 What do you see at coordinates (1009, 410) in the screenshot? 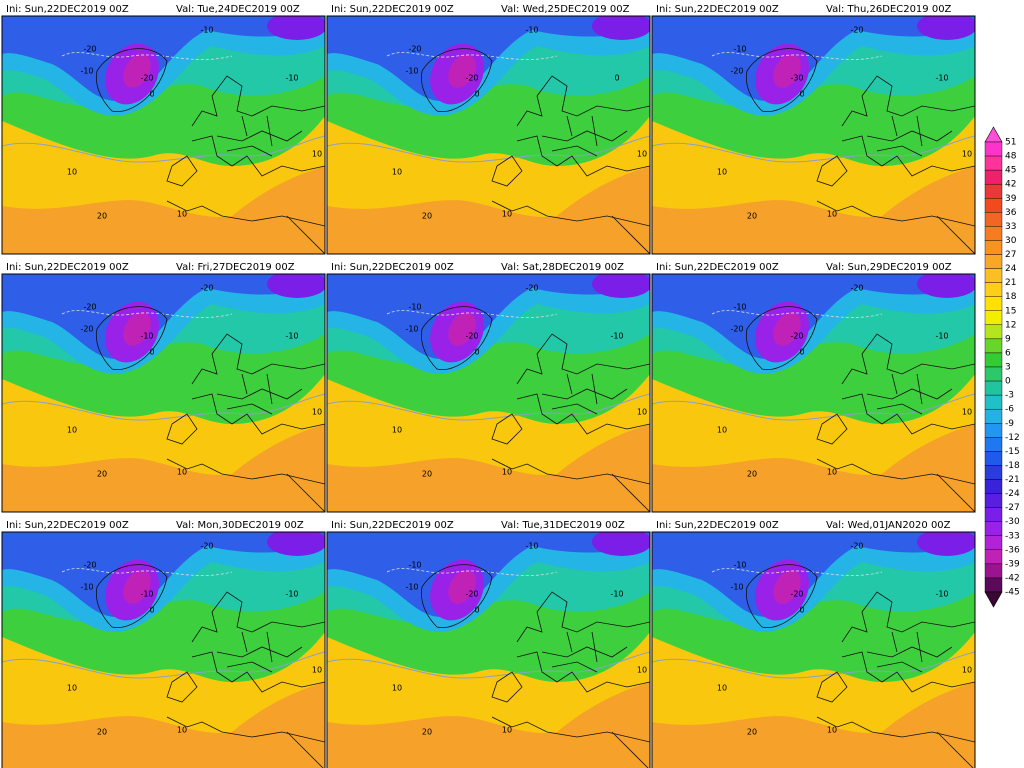
I see `colorbar-label: -6` at bounding box center [1009, 410].